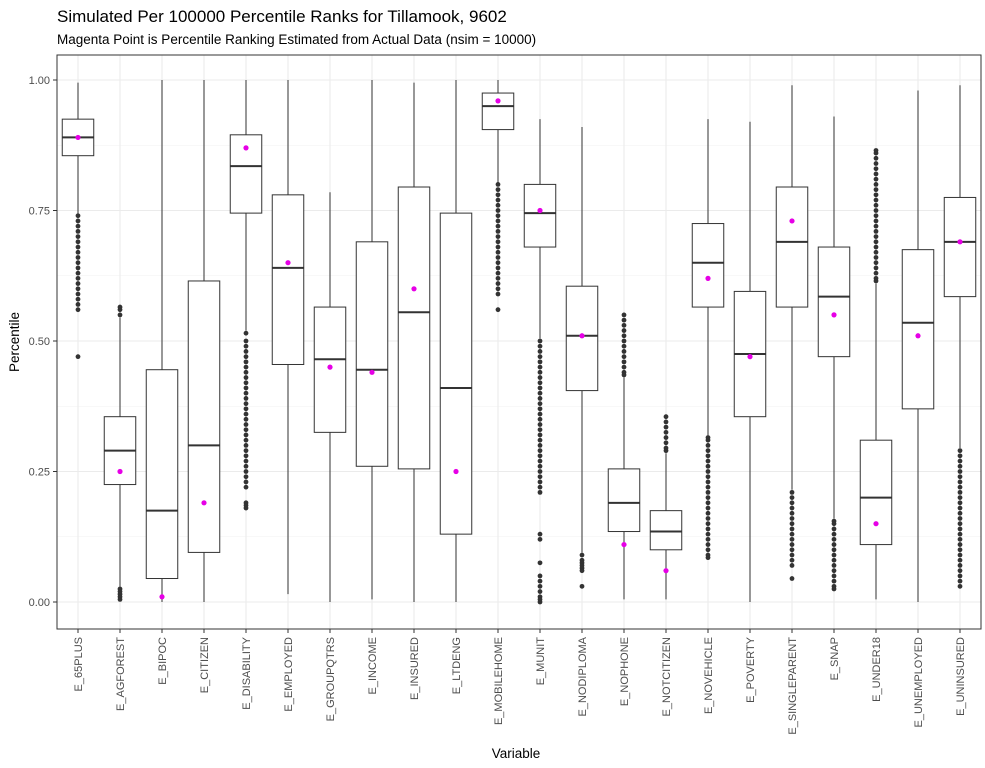 This screenshot has width=985, height=768. I want to click on box-e-under18, so click(876, 374).